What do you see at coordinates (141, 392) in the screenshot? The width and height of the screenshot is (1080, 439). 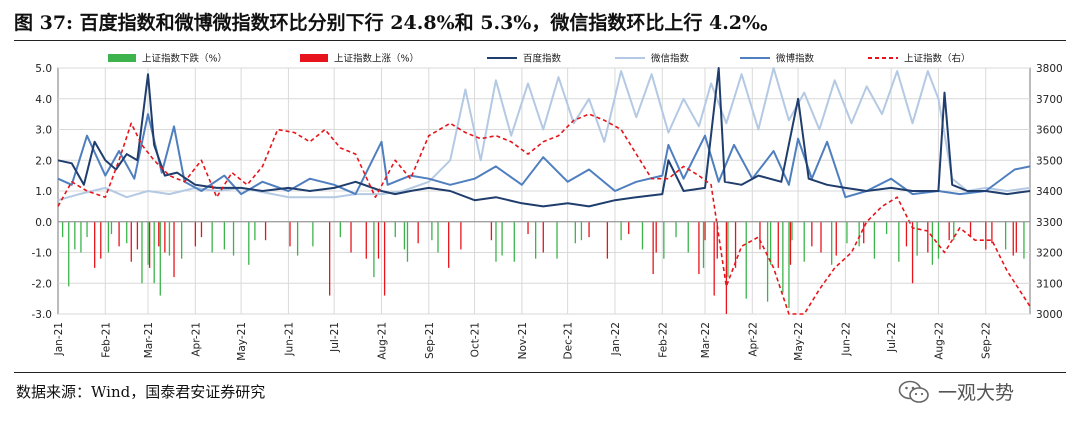 I see `source-note: 数据来源：Wind，国泰君安证券研究` at bounding box center [141, 392].